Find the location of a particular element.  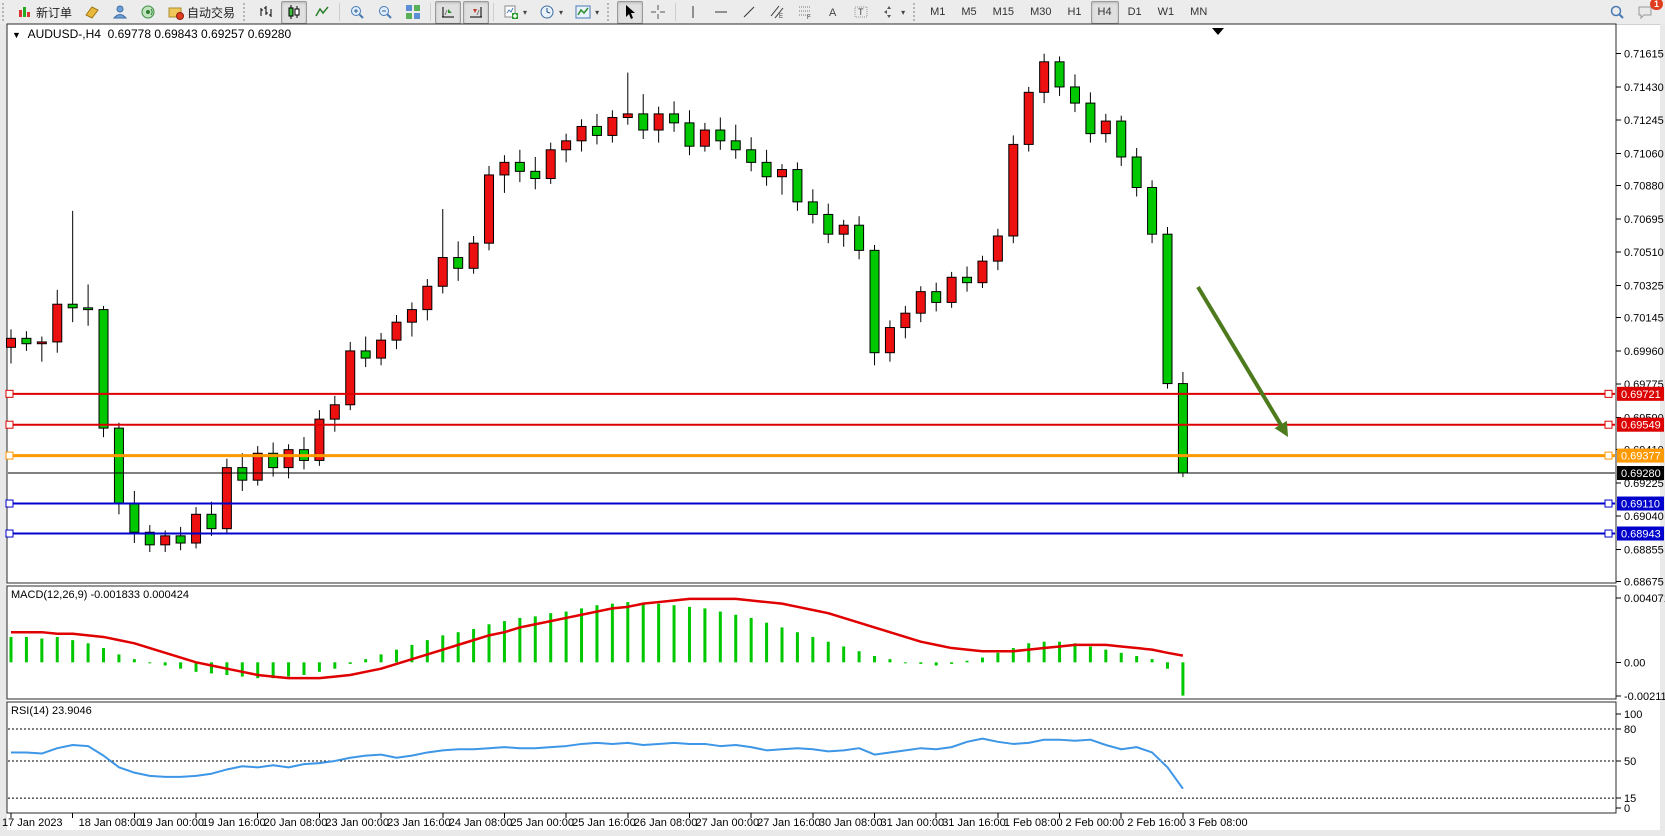

trend-arrow-head is located at coordinates (1281, 428).